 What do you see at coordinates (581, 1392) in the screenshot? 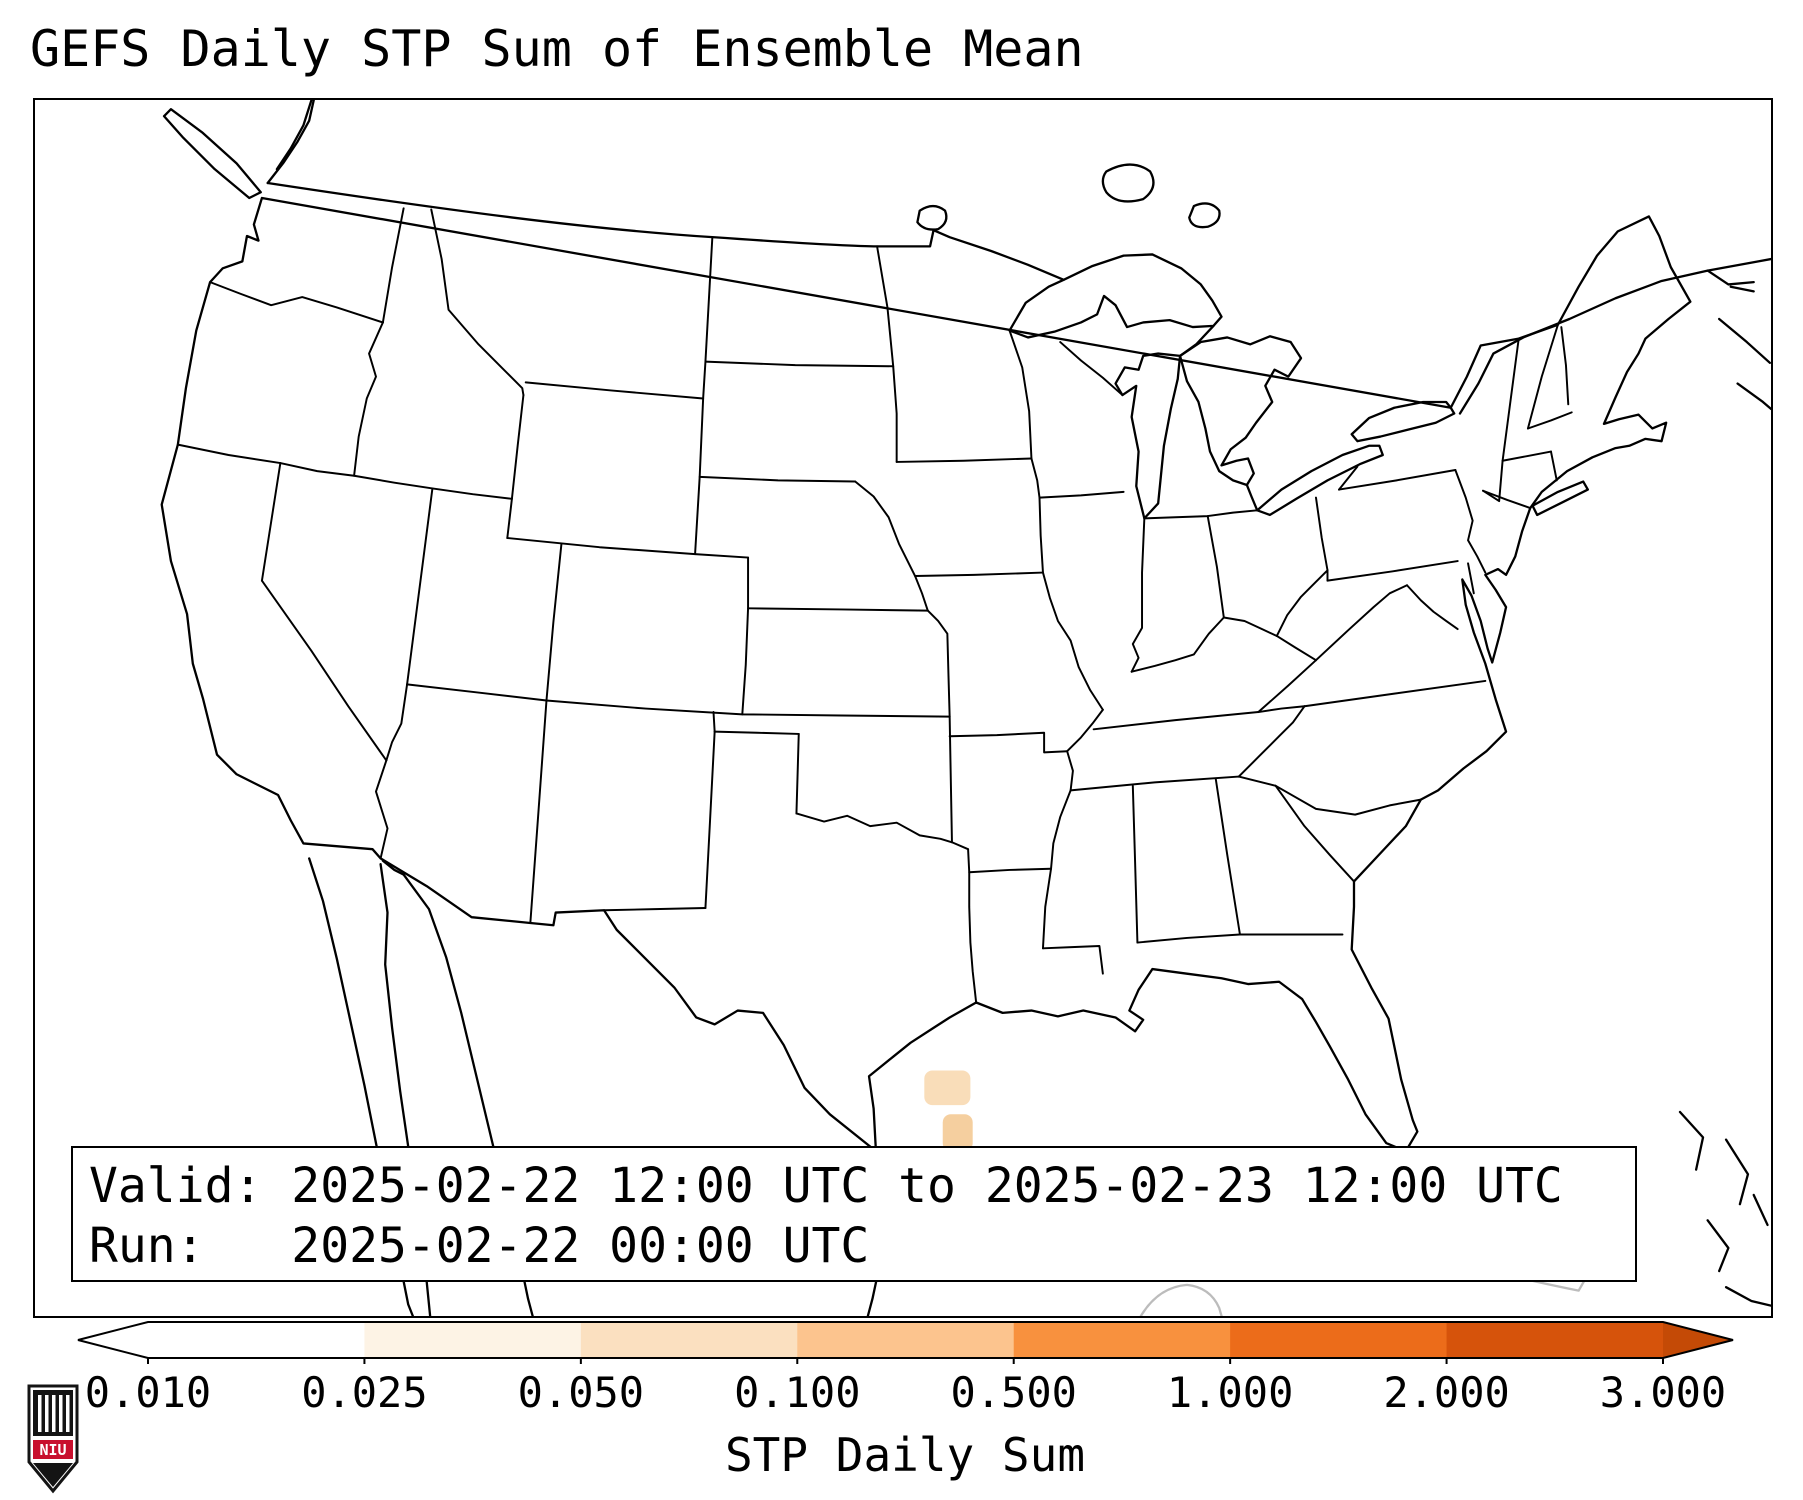
I see `colorbar-tick-label: 0.050` at bounding box center [581, 1392].